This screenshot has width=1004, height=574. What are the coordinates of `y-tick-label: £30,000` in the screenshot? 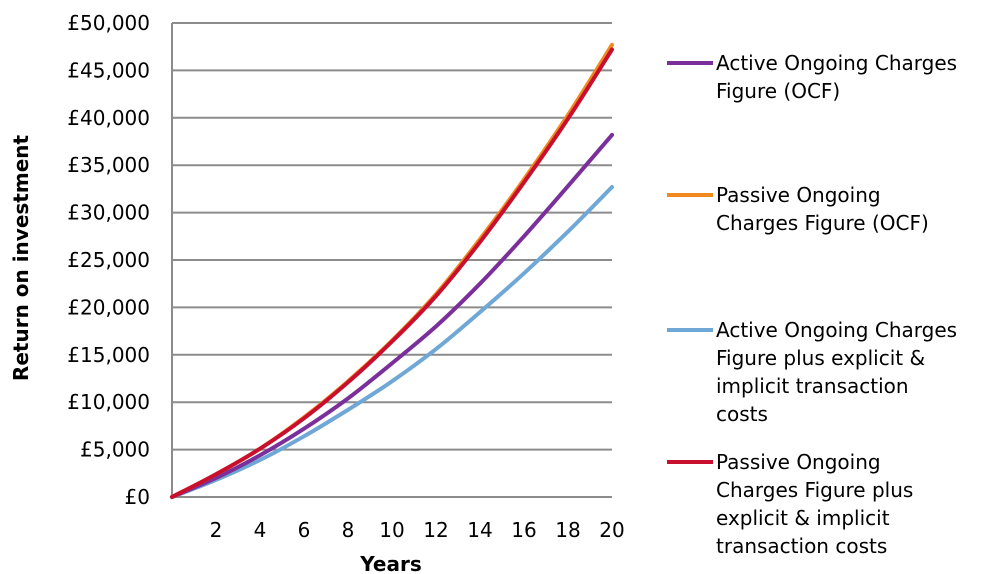 It's located at (108, 213).